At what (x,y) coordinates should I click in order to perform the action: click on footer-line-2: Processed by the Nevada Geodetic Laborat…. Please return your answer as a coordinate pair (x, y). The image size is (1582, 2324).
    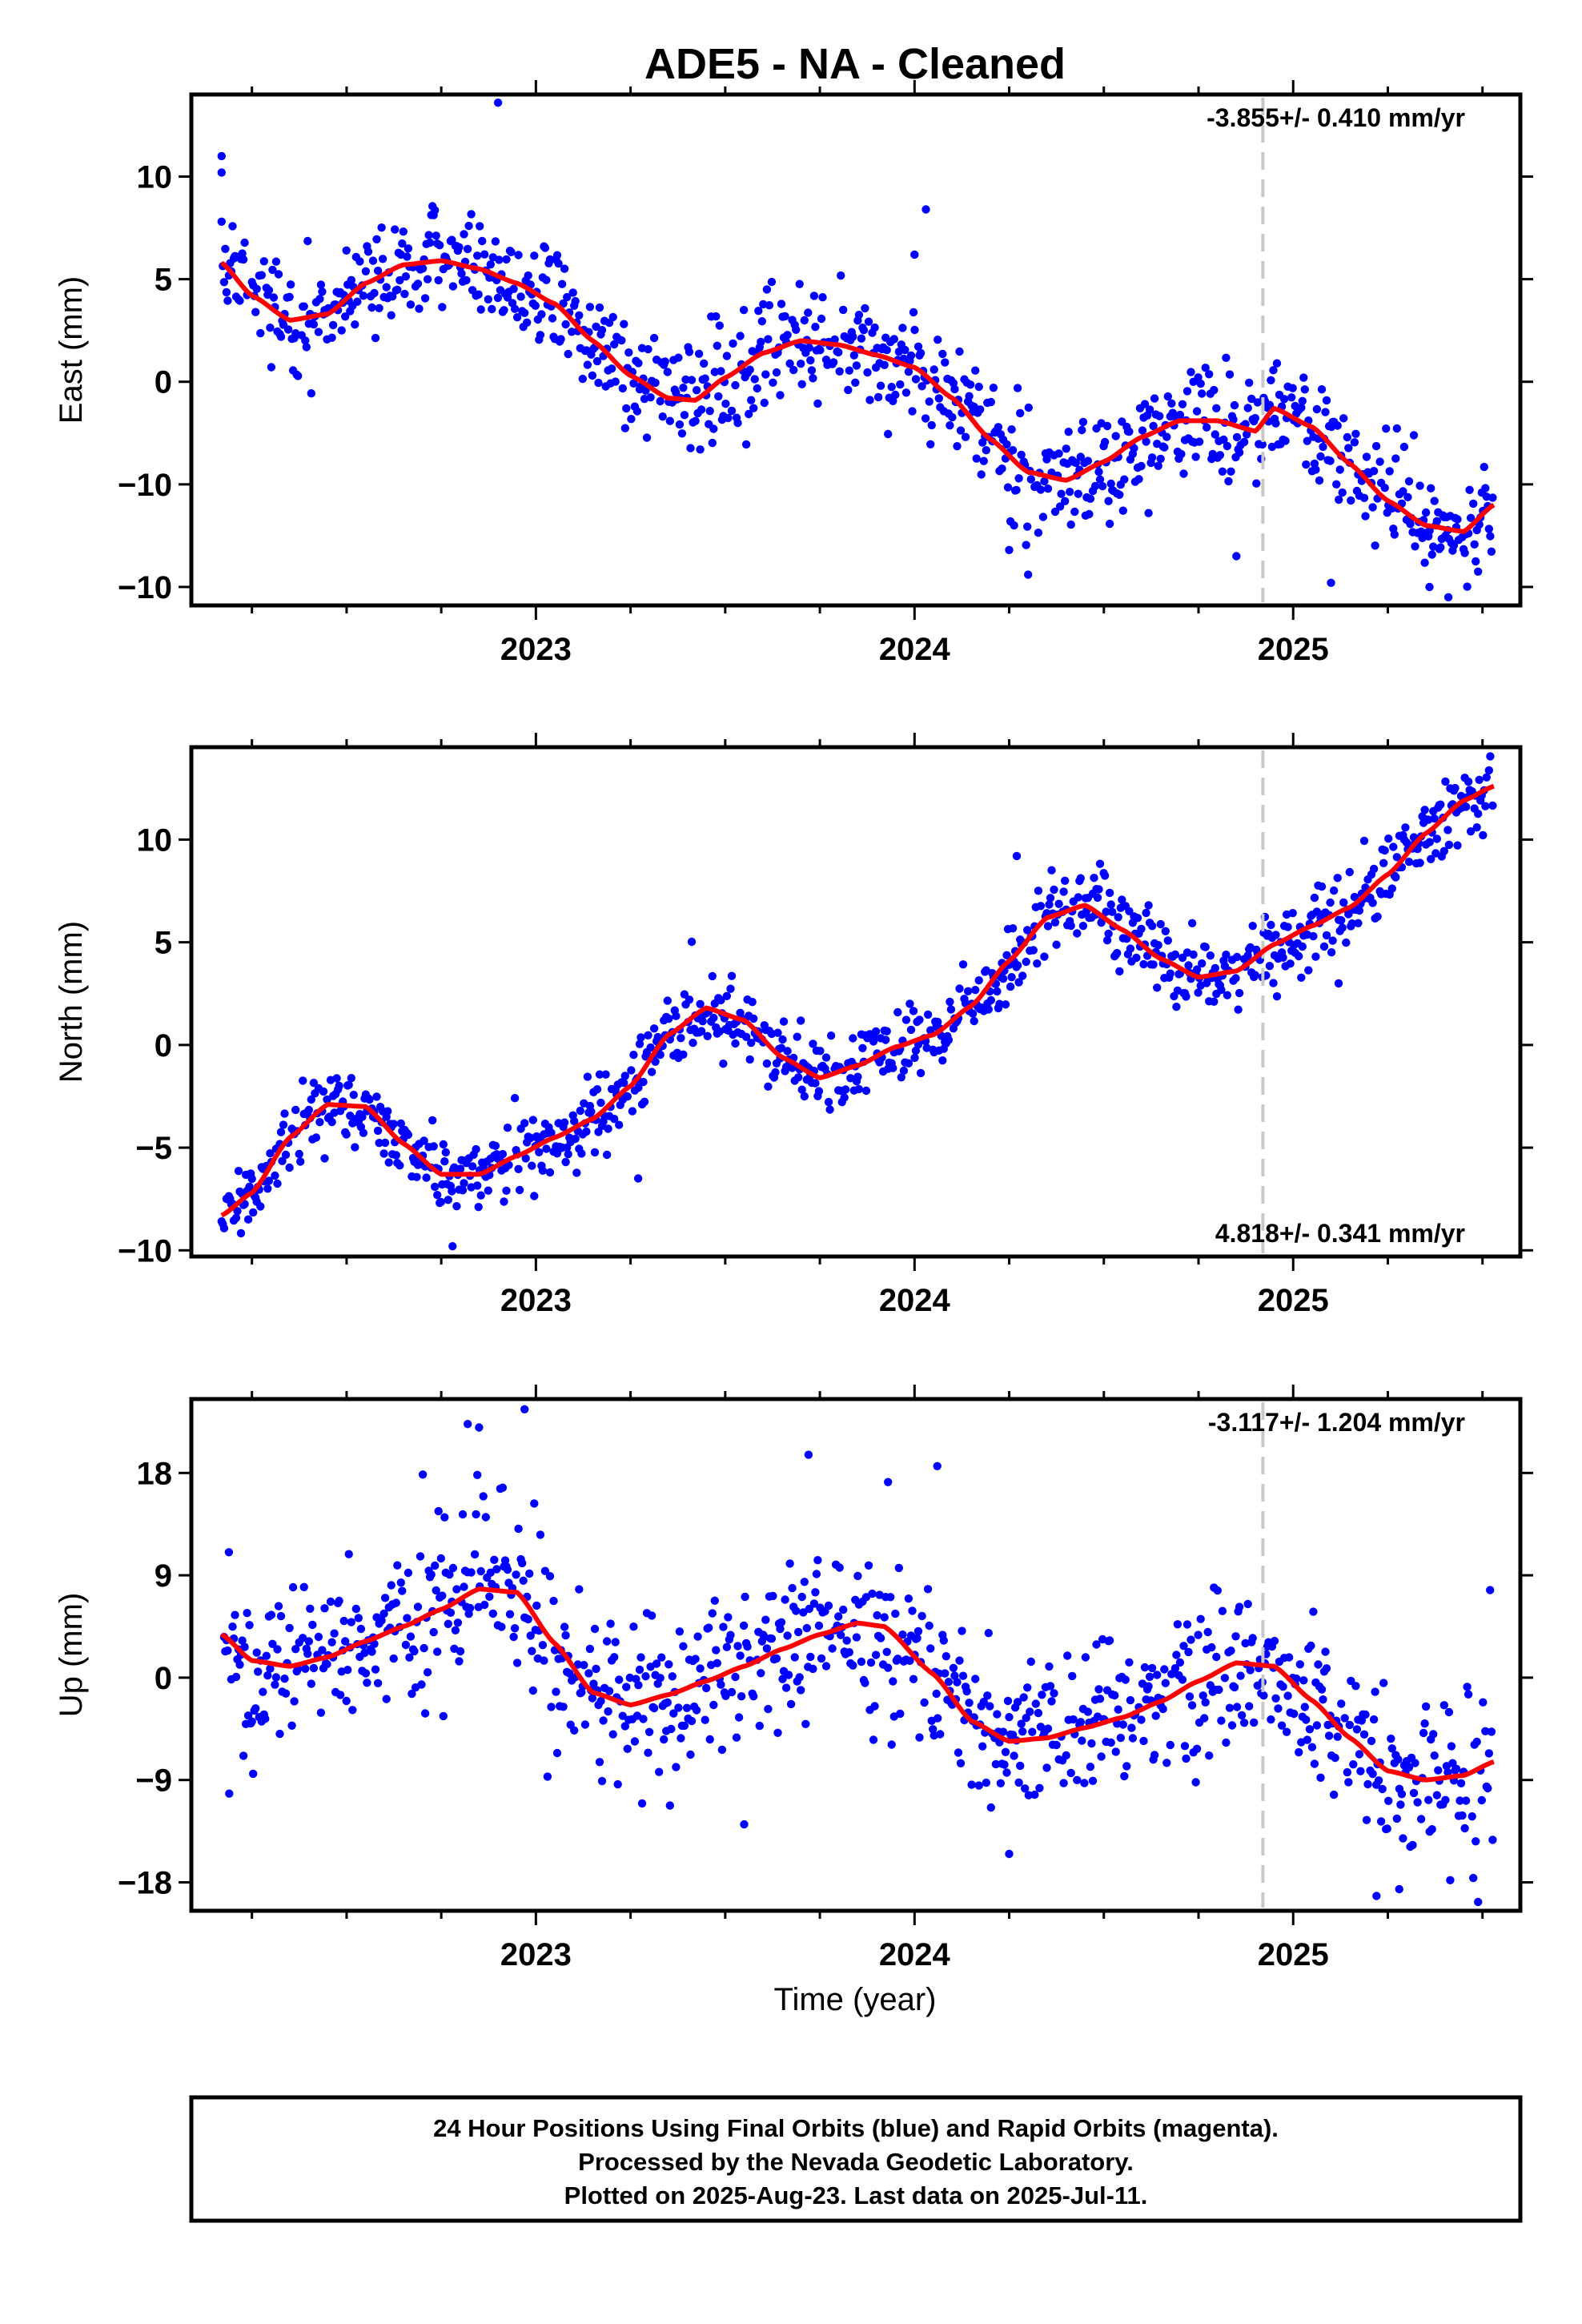
    Looking at the image, I should click on (856, 2162).